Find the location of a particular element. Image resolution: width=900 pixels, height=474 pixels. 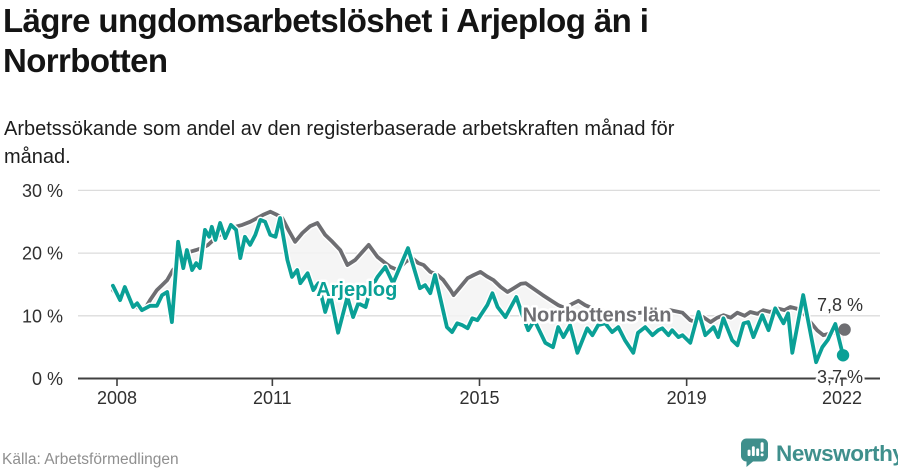

norrbotten-end-dot is located at coordinates (844, 329).